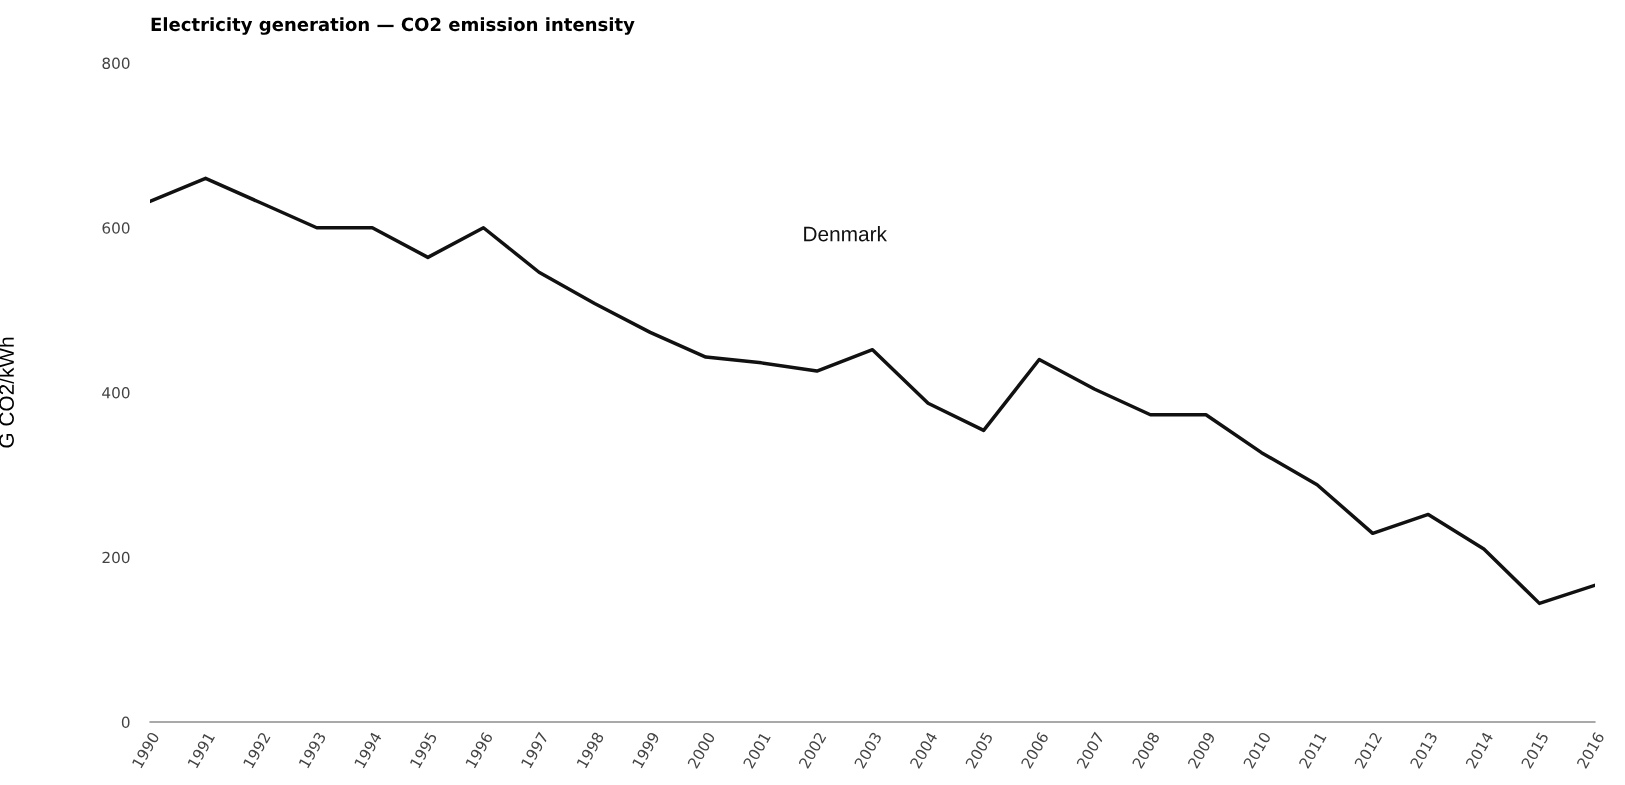  What do you see at coordinates (116, 392) in the screenshot?
I see `y-tick-label: 400` at bounding box center [116, 392].